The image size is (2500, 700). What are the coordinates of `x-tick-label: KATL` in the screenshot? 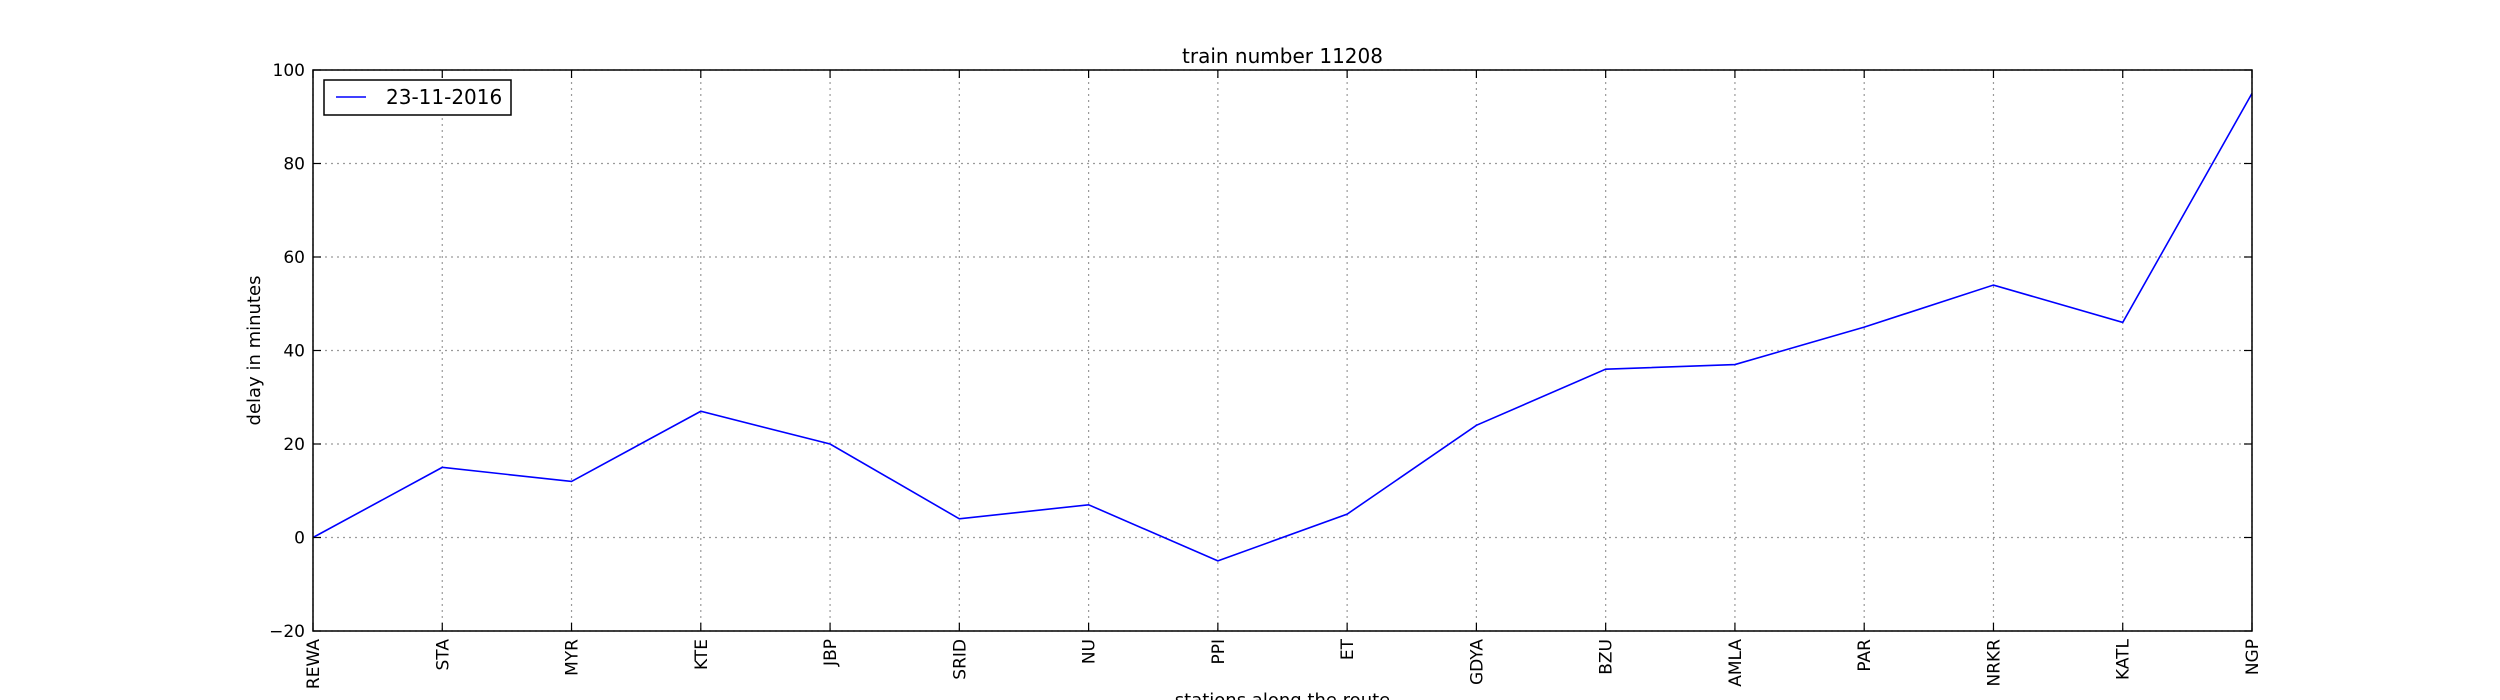 It's located at (2124, 659).